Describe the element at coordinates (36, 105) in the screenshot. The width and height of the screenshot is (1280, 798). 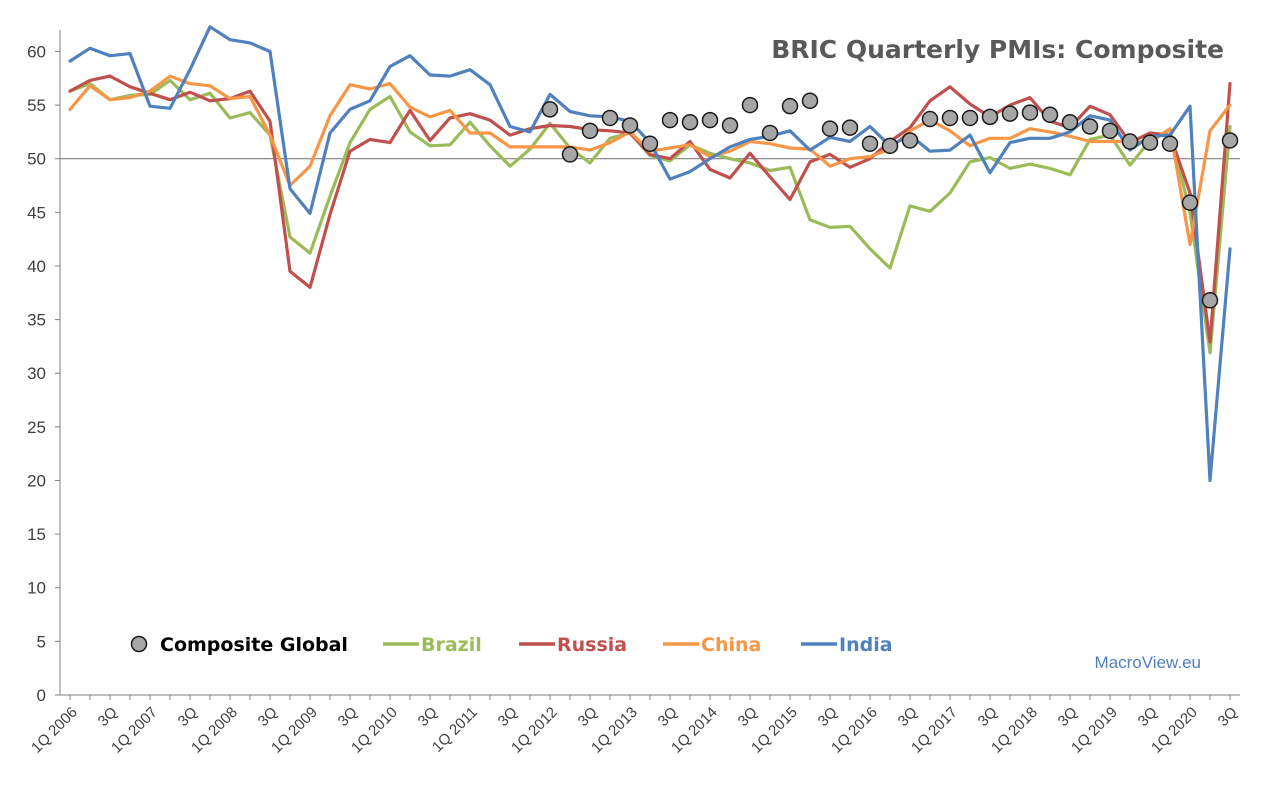
I see `y-tick-label: 55` at that location.